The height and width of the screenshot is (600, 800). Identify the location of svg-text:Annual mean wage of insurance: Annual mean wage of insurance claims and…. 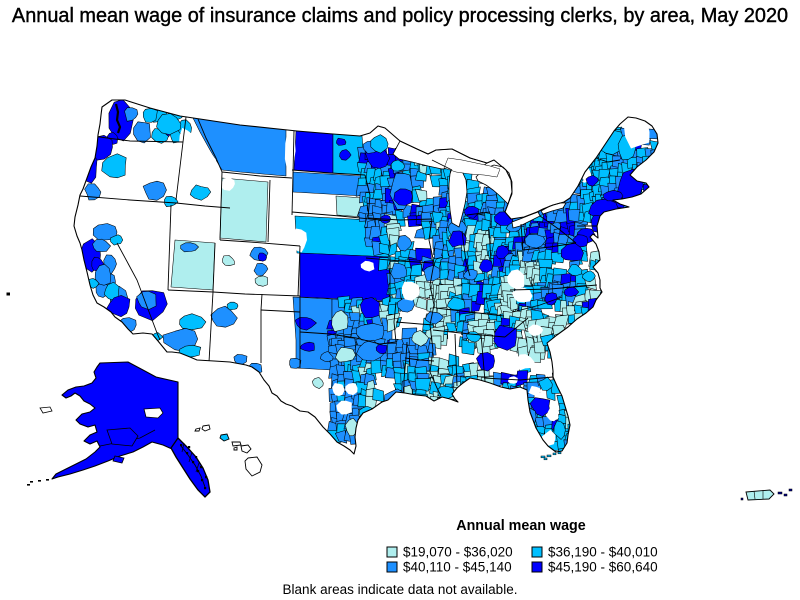
(400, 16).